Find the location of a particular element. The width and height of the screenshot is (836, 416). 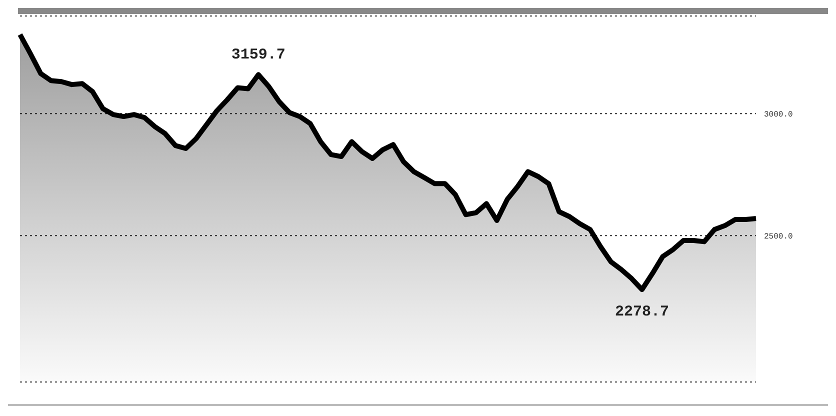

data-label: 3159.7 is located at coordinates (258, 55).